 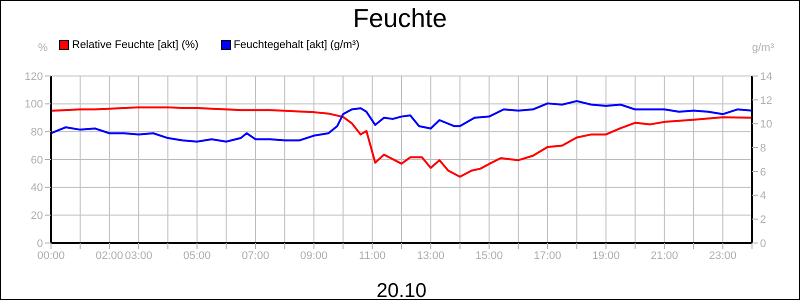 What do you see at coordinates (763, 196) in the screenshot?
I see `y2-tick-label: 4` at bounding box center [763, 196].